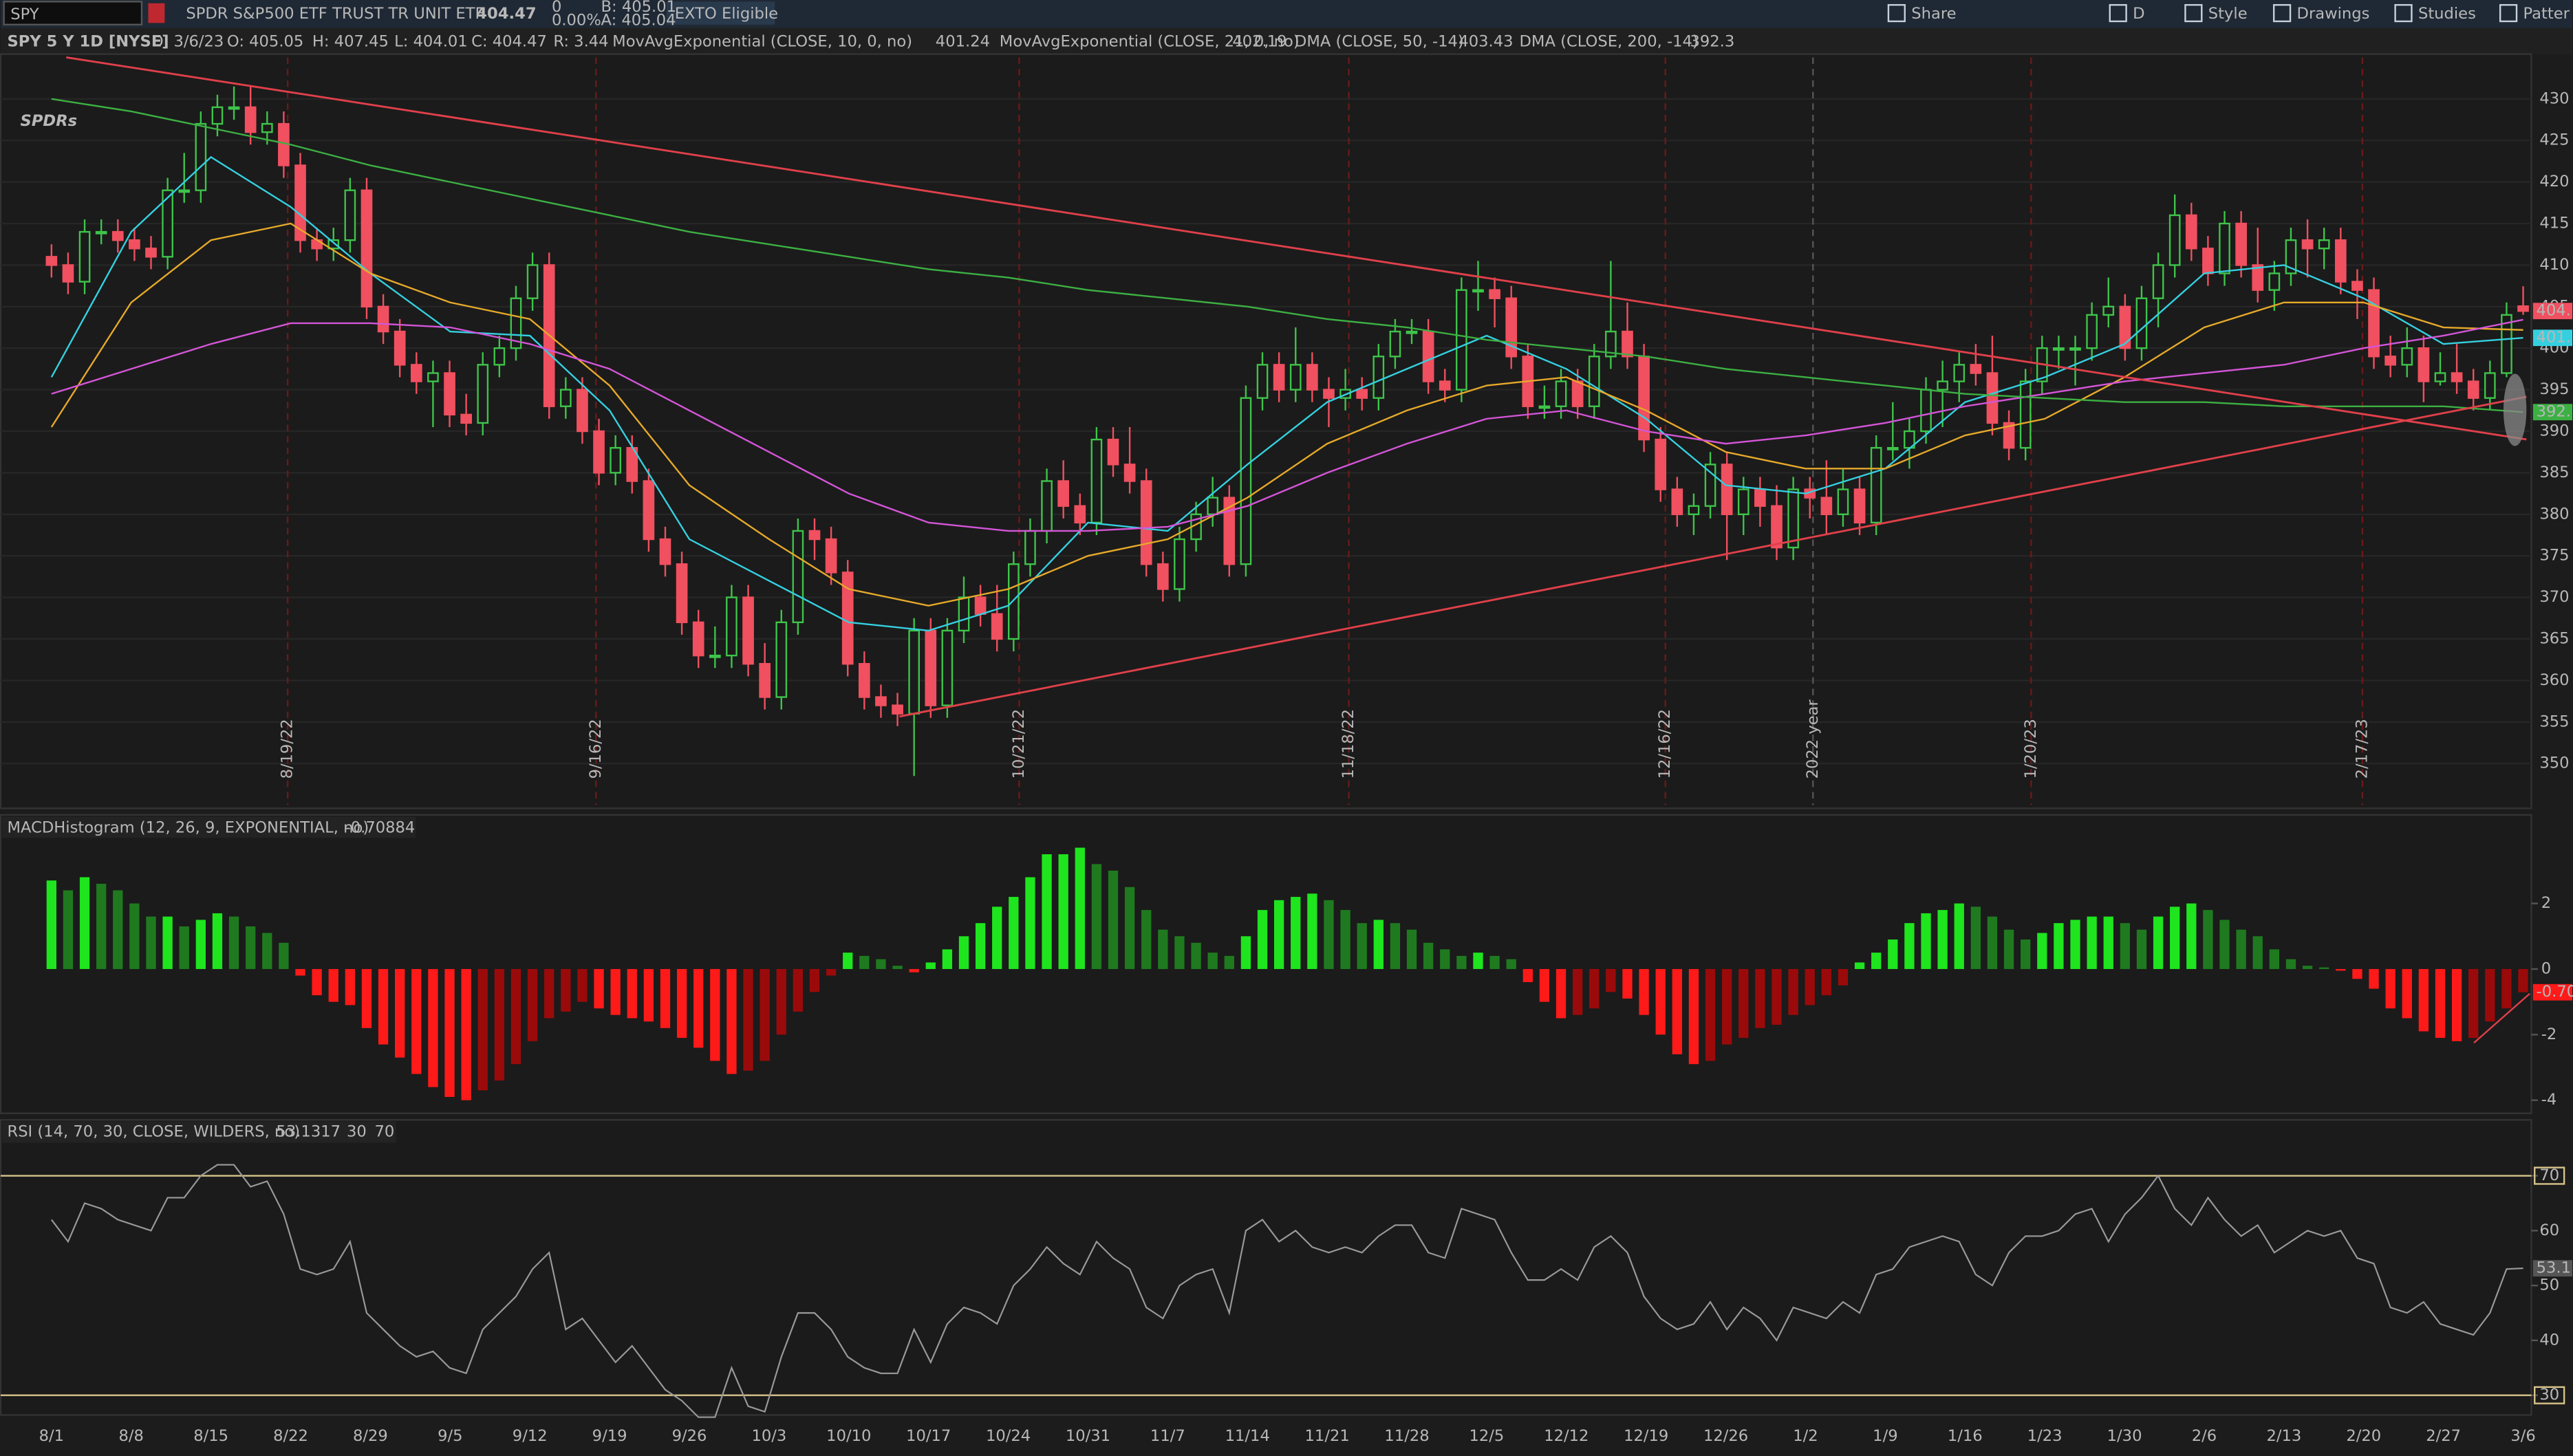 This screenshot has width=2573, height=1456. I want to click on symbol-box, so click(73, 13).